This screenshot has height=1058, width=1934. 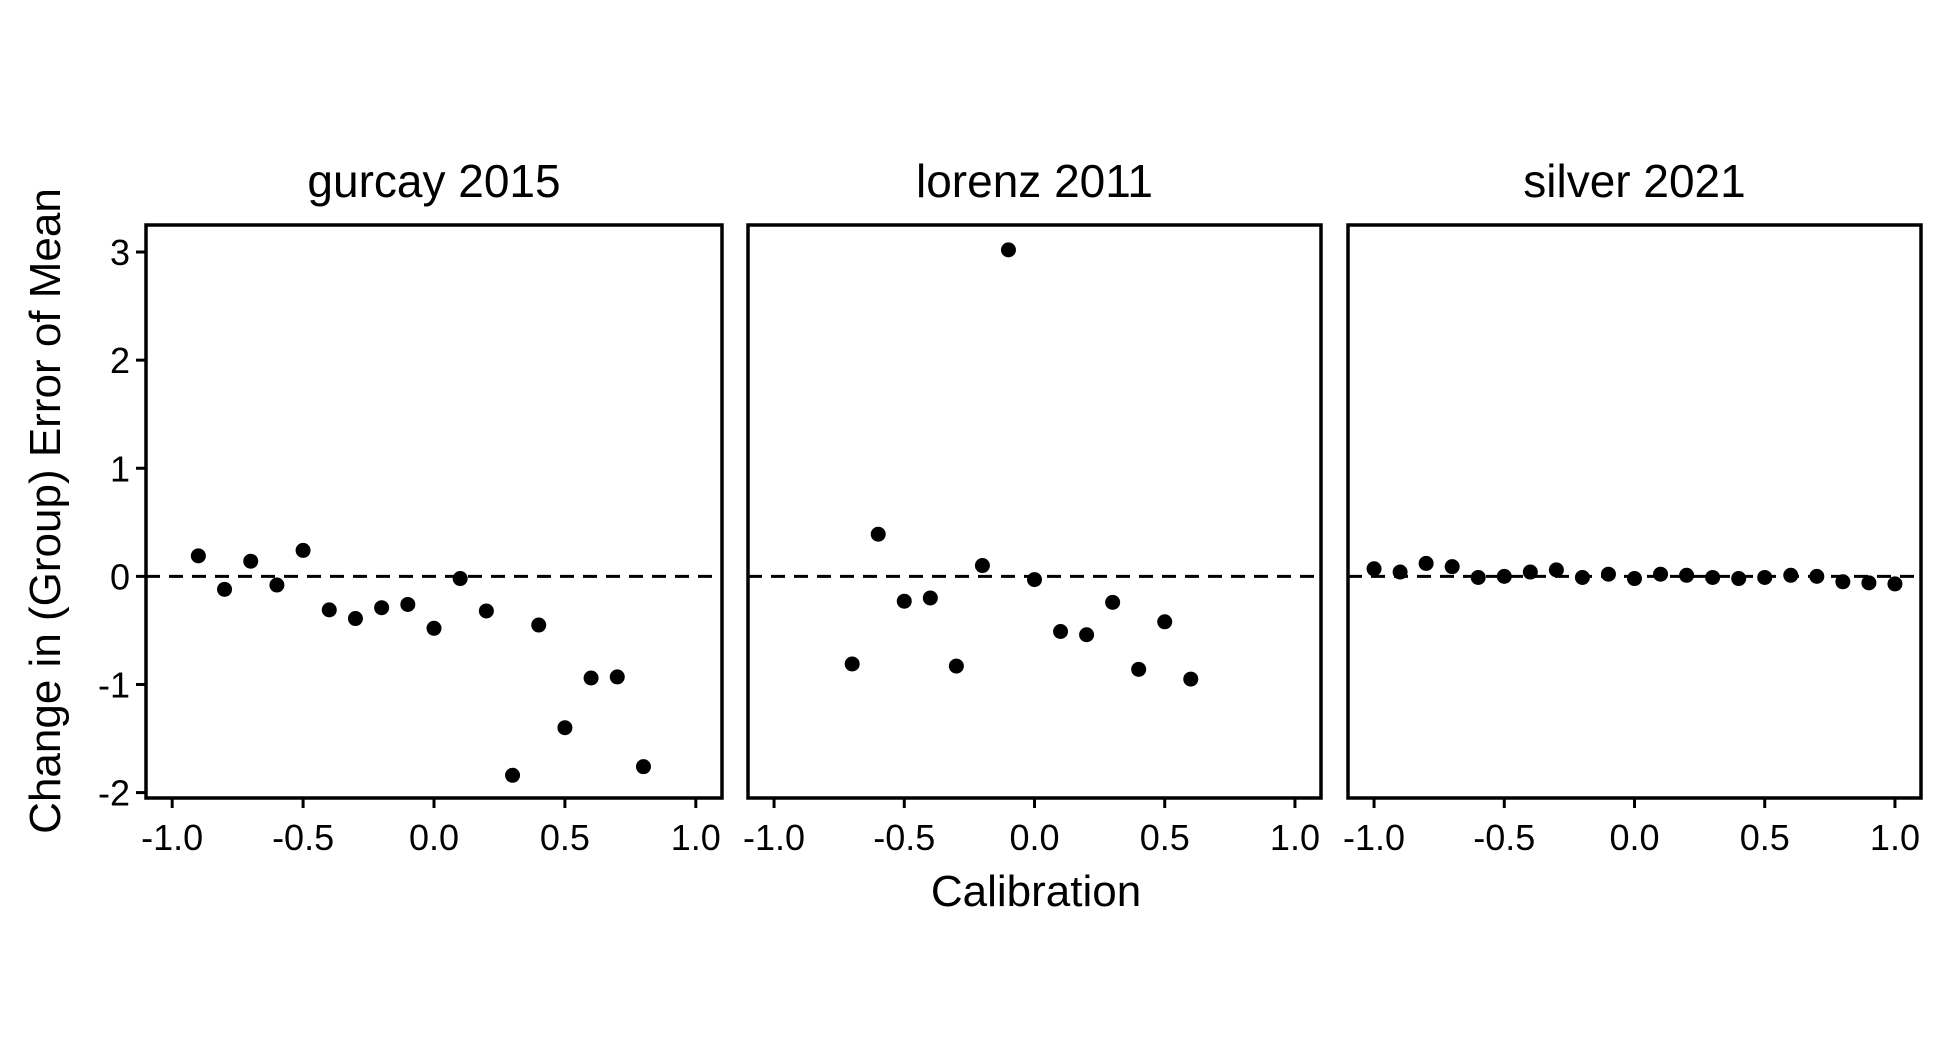 What do you see at coordinates (433, 181) in the screenshot?
I see `facet-title: gurcay 2015` at bounding box center [433, 181].